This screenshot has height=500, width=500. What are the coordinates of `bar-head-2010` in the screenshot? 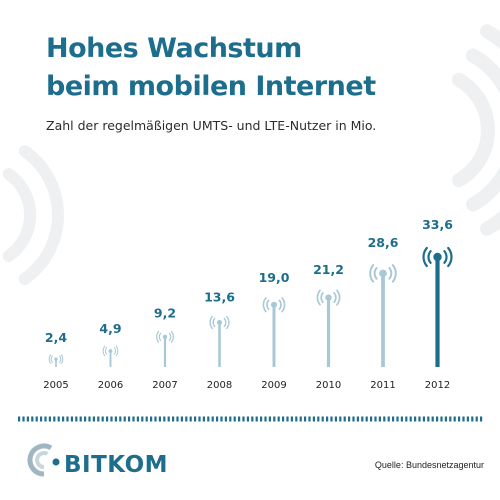 It's located at (328, 297).